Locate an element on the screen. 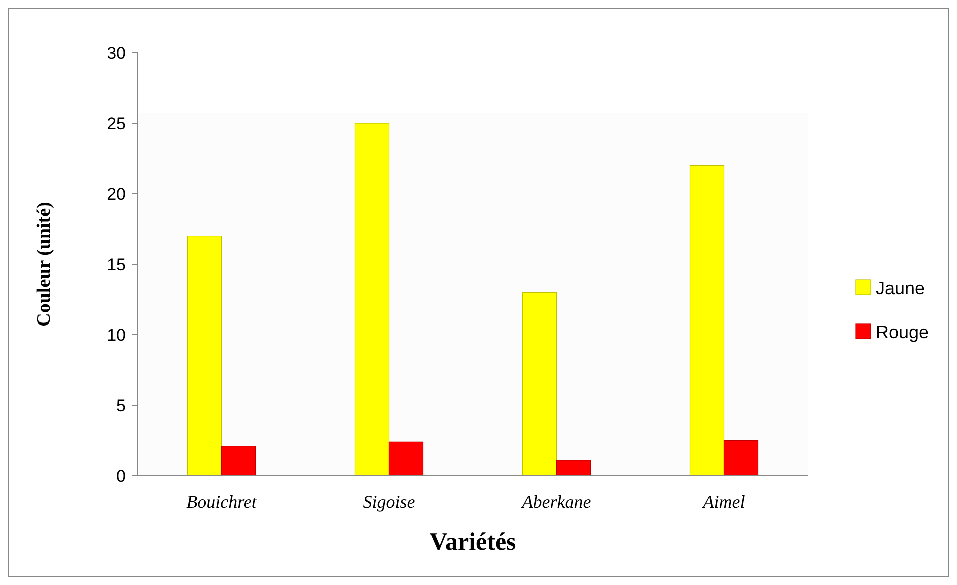 The width and height of the screenshot is (957, 585). y-tick-label: 15 is located at coordinates (116, 264).